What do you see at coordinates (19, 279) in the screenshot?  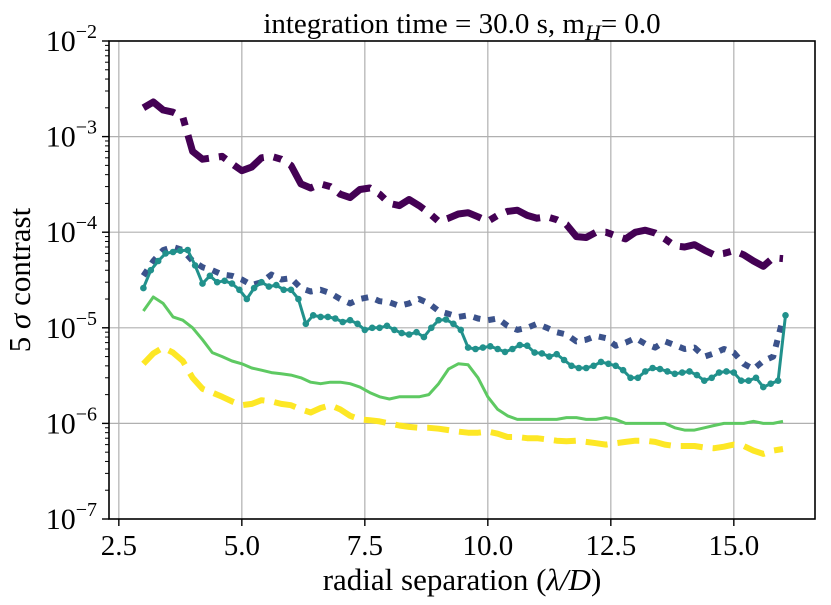 I see `y-axis-label: 5 σ contrast` at bounding box center [19, 279].